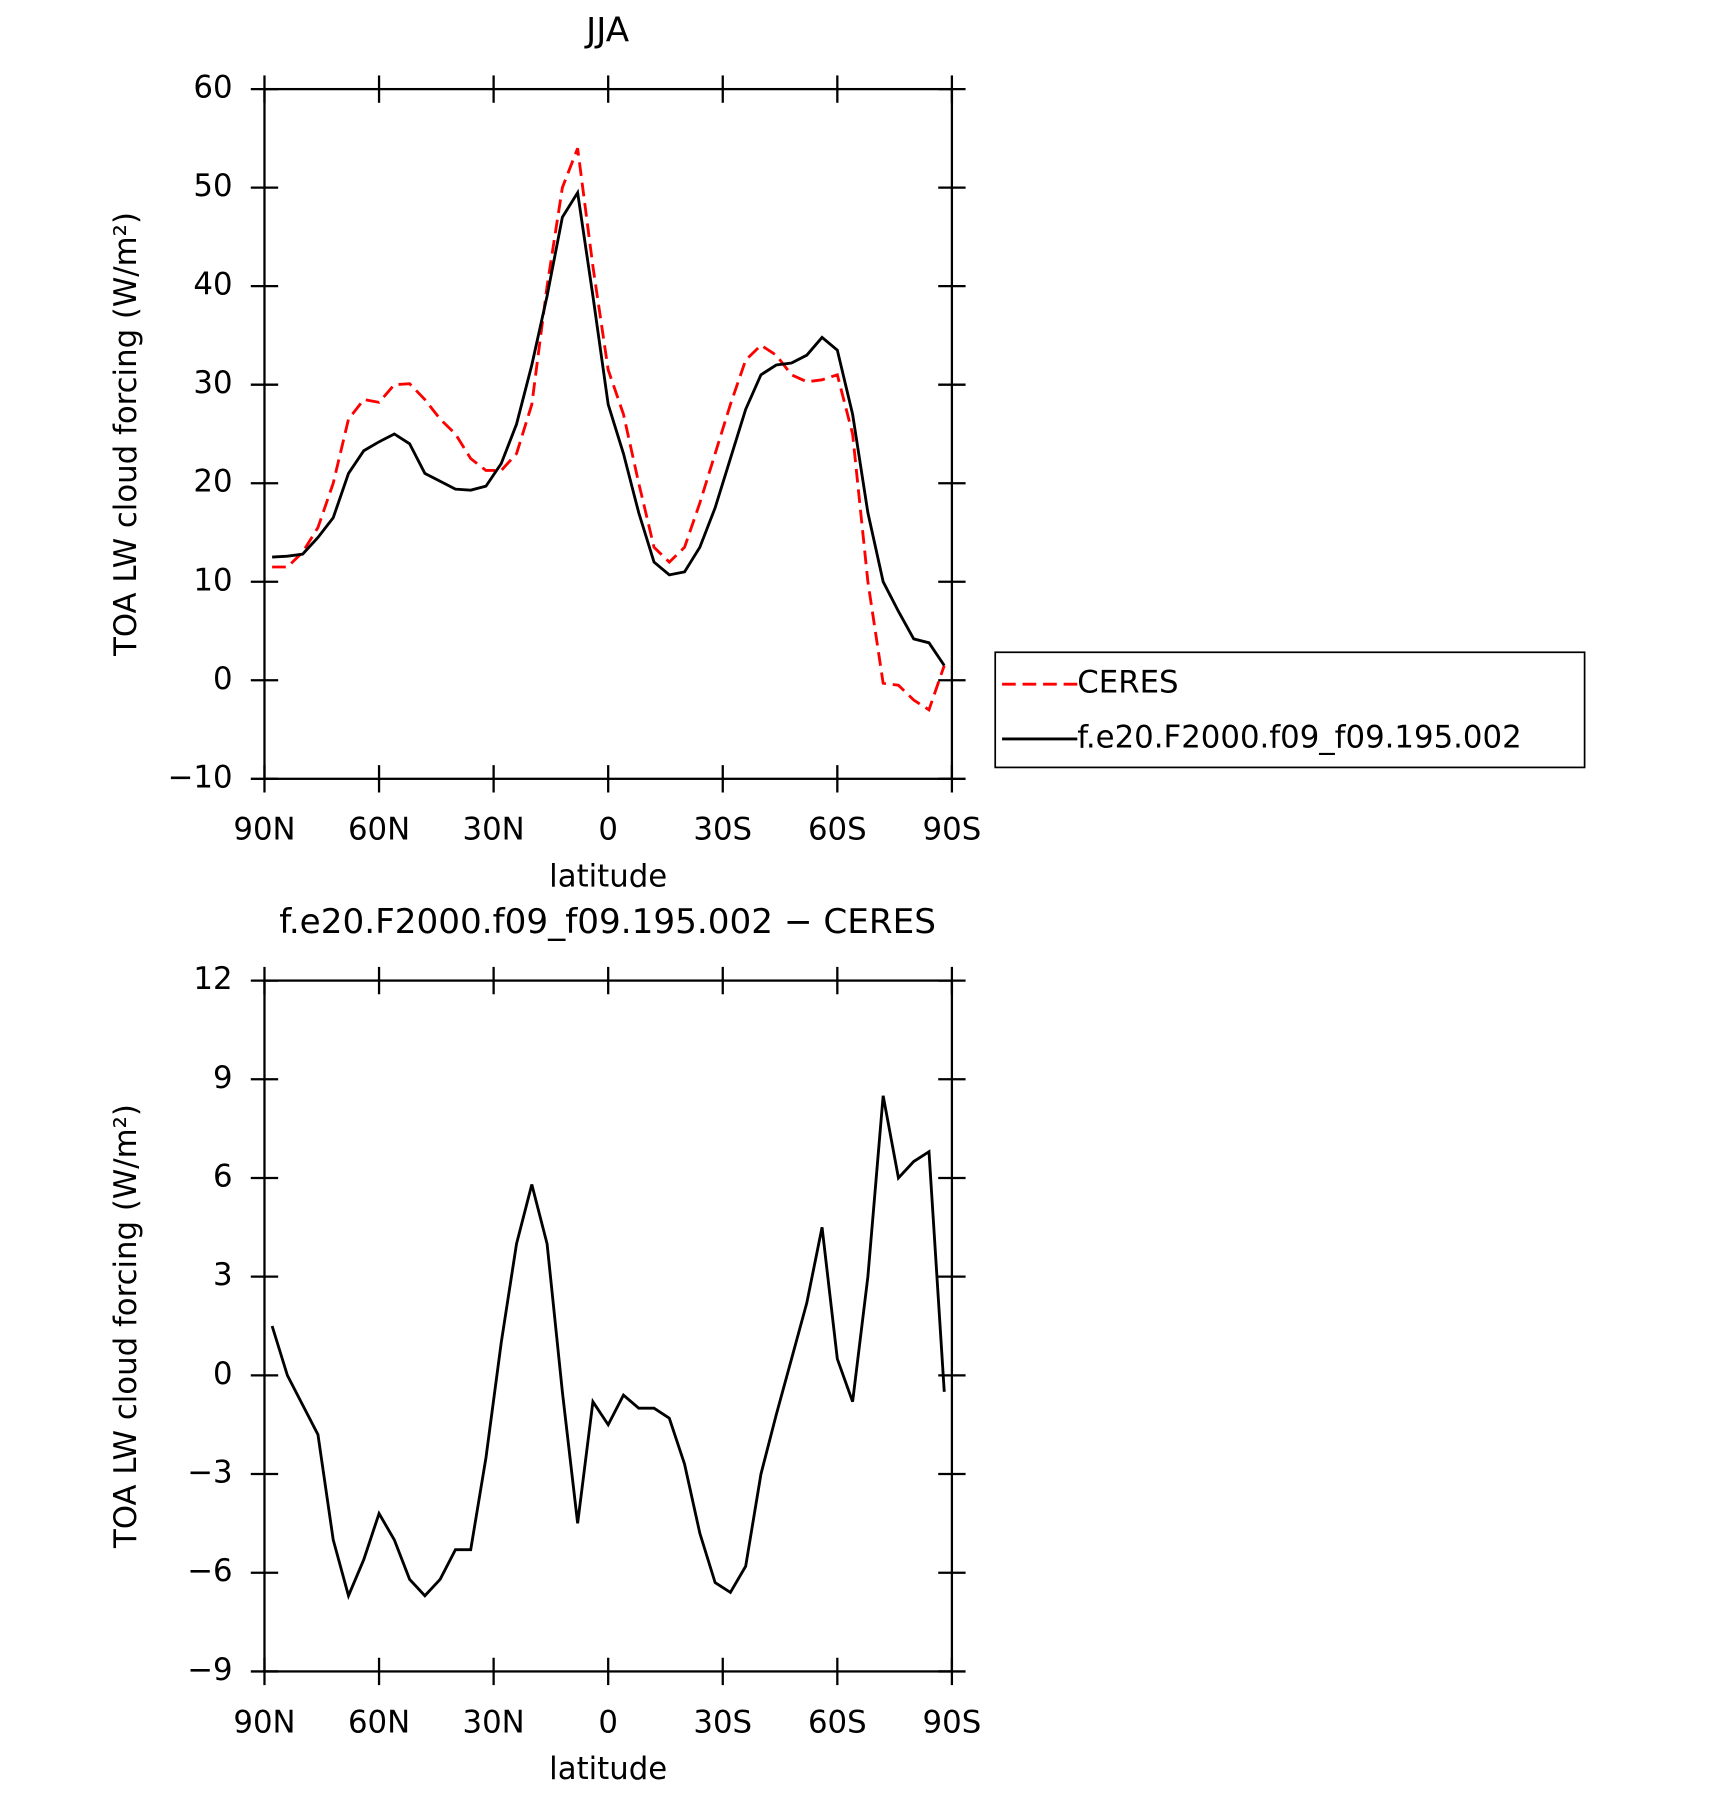 The image size is (1710, 1805). What do you see at coordinates (223, 1078) in the screenshot?
I see `y-tick-label: 9` at bounding box center [223, 1078].